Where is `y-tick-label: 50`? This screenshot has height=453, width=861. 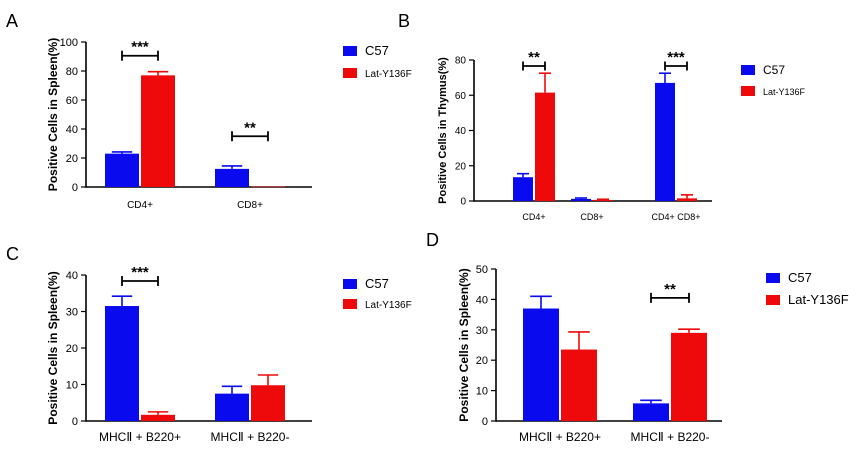
y-tick-label: 50 is located at coordinates (482, 270).